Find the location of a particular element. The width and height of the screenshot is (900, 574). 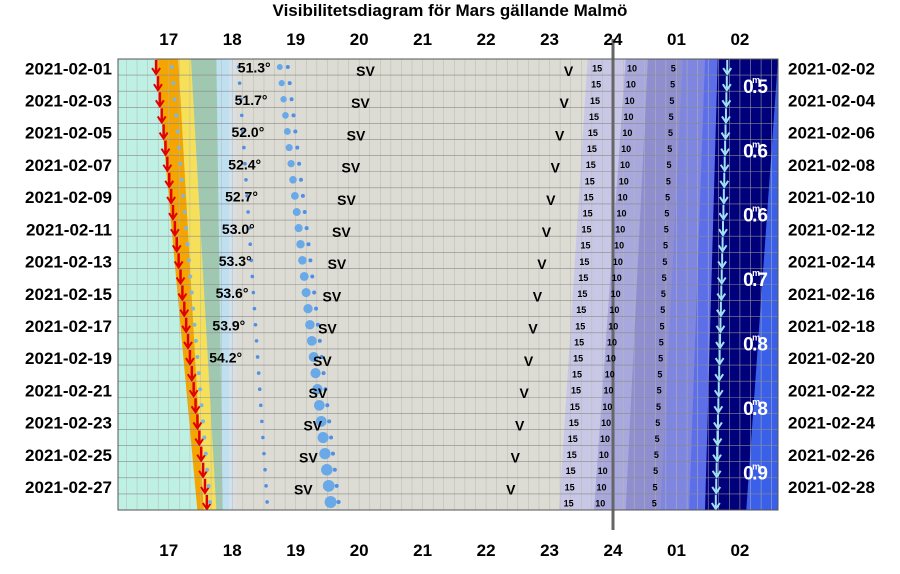

altitude-label: 53.0° is located at coordinates (238, 229).